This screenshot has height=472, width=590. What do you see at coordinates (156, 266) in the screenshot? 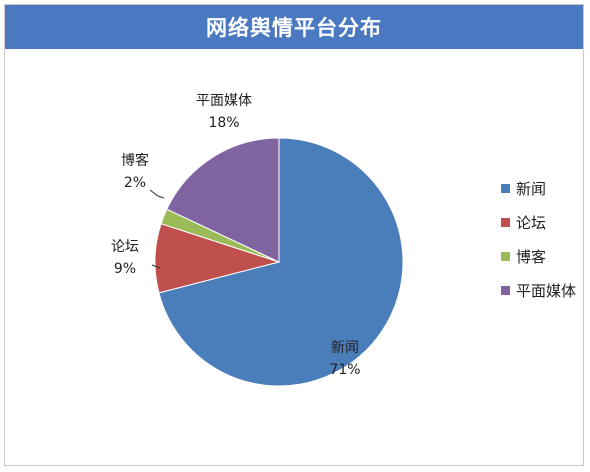
I see `leader-line-forum` at bounding box center [156, 266].